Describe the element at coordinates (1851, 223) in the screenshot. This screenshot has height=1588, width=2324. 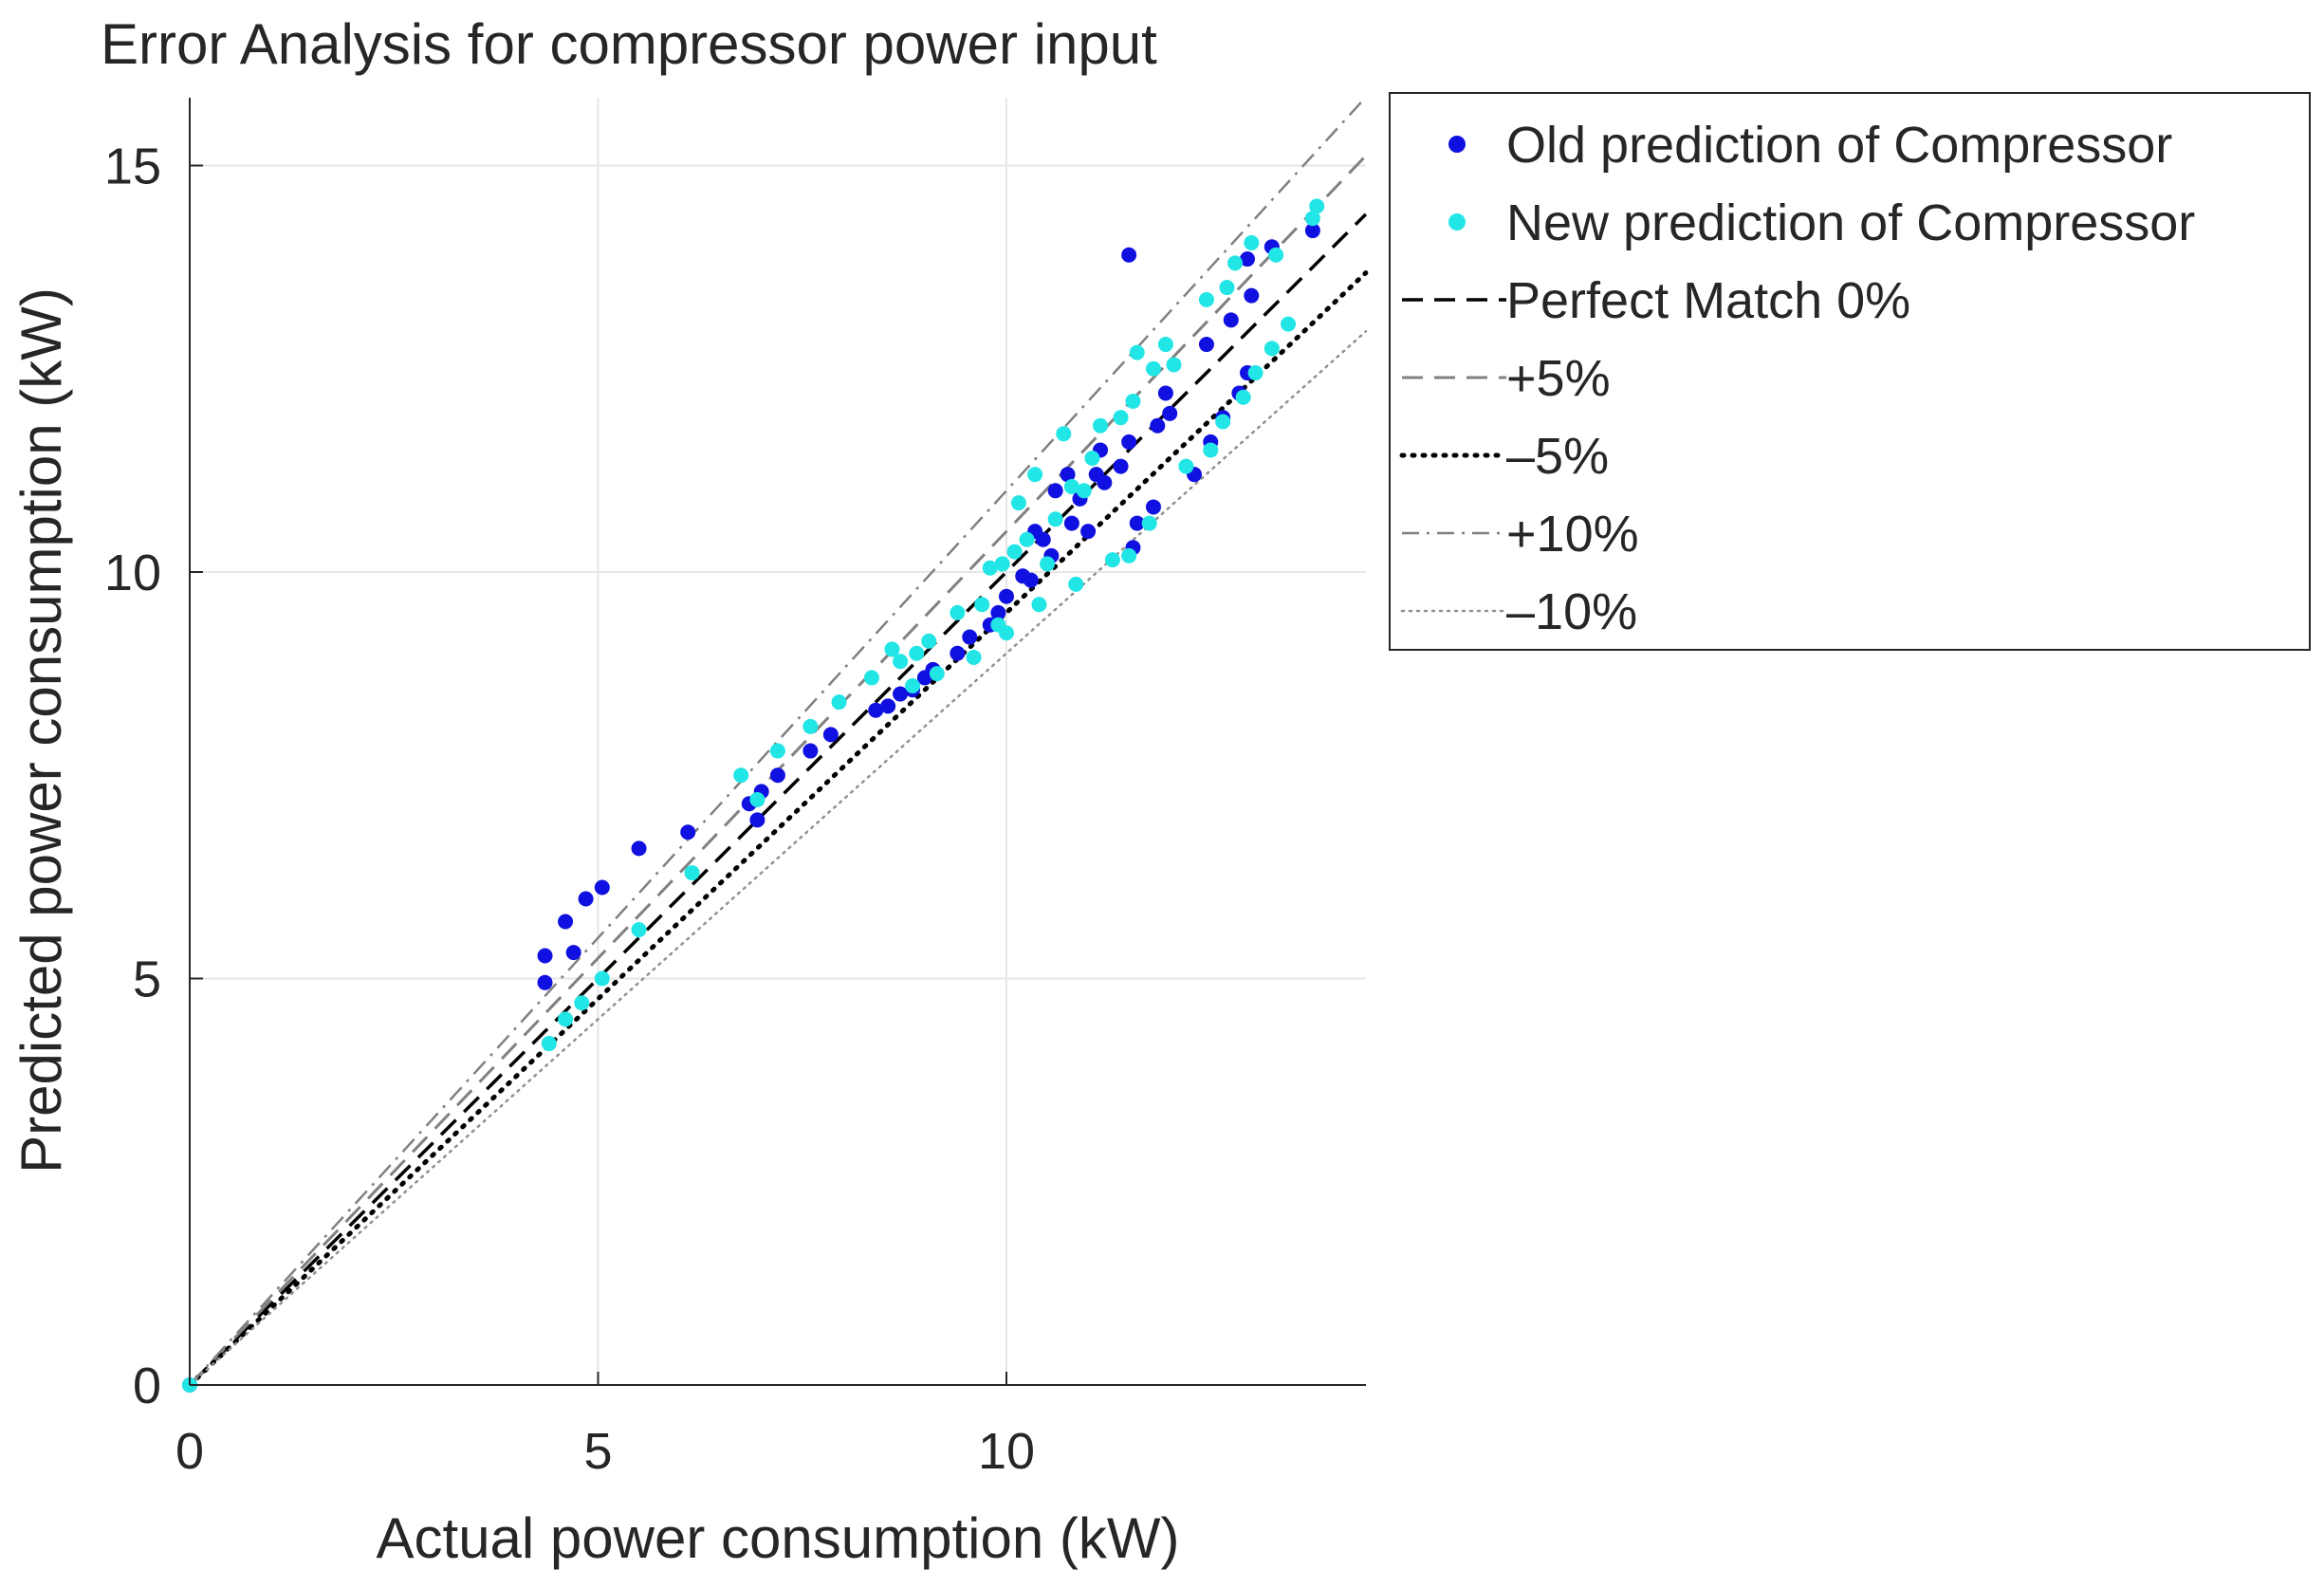
I see `legend-label-1: New prediction of Compressor` at that location.